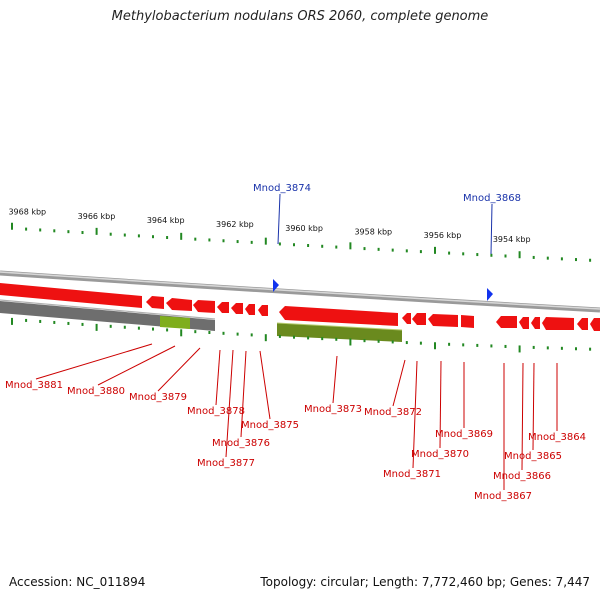  Describe the element at coordinates (304, 228) in the screenshot. I see `kbp-label: 3960 kbp` at that location.